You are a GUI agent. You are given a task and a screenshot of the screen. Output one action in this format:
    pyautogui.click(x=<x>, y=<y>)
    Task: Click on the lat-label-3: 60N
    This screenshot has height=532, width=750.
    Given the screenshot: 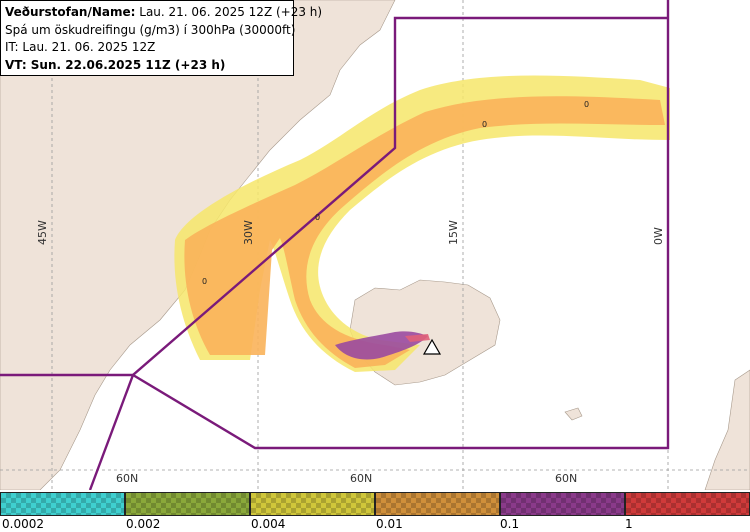 What is the action you would take?
    pyautogui.click(x=566, y=478)
    